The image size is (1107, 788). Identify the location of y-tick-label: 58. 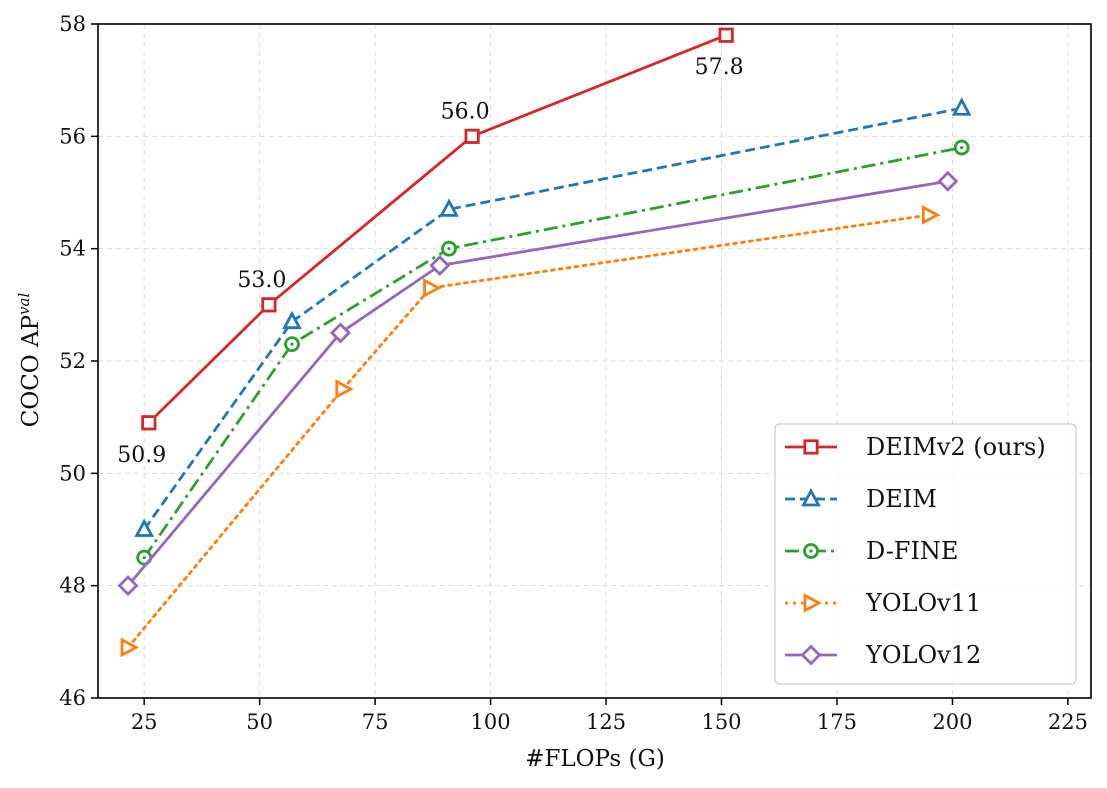
(72, 24).